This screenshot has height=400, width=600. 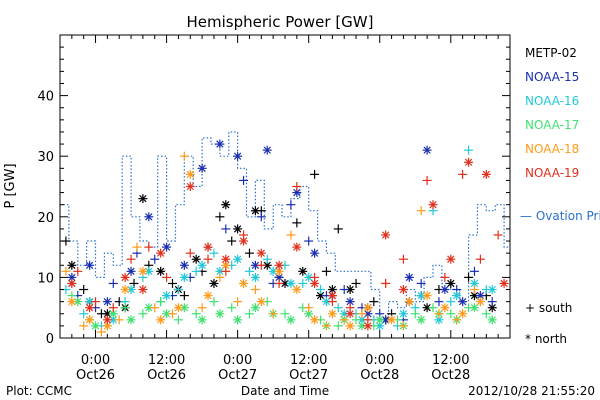 What do you see at coordinates (552, 173) in the screenshot?
I see `legend-entry-noaa-19: NOAA-19` at bounding box center [552, 173].